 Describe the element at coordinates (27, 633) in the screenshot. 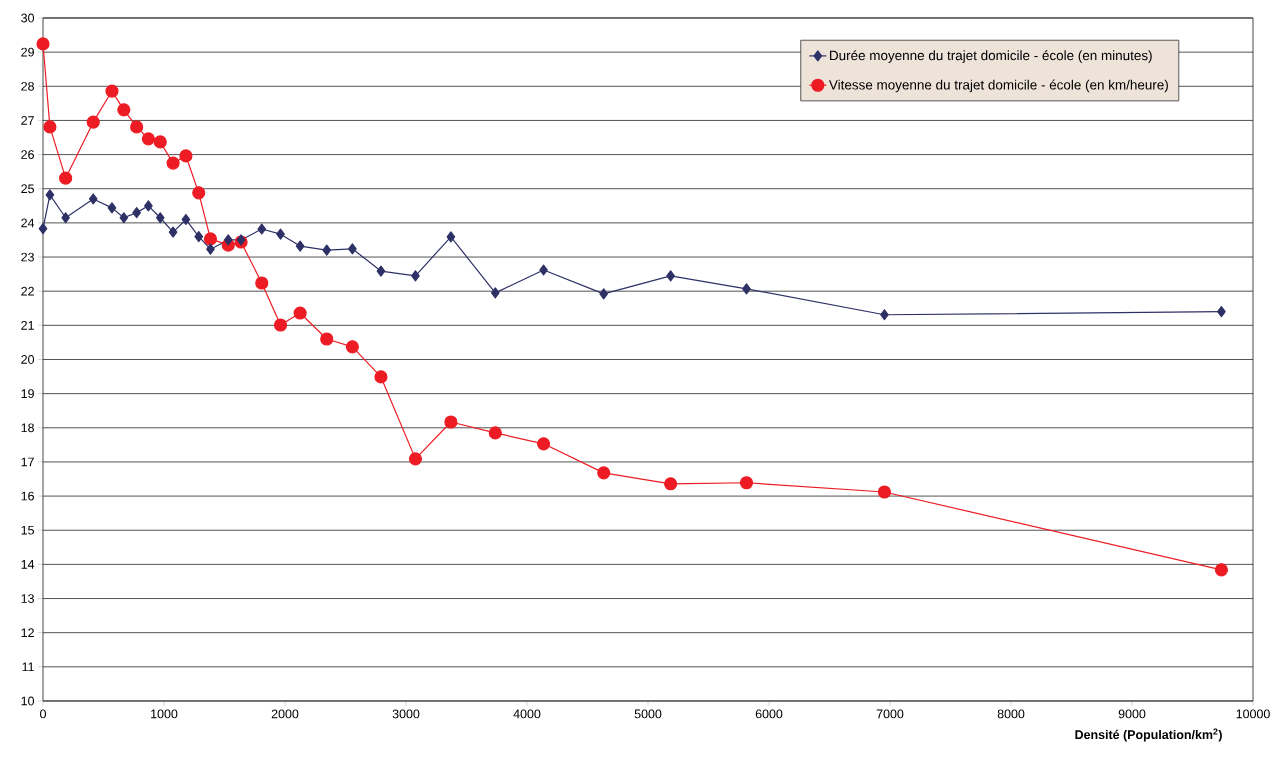

I see `y-tick-label: 12` at that location.